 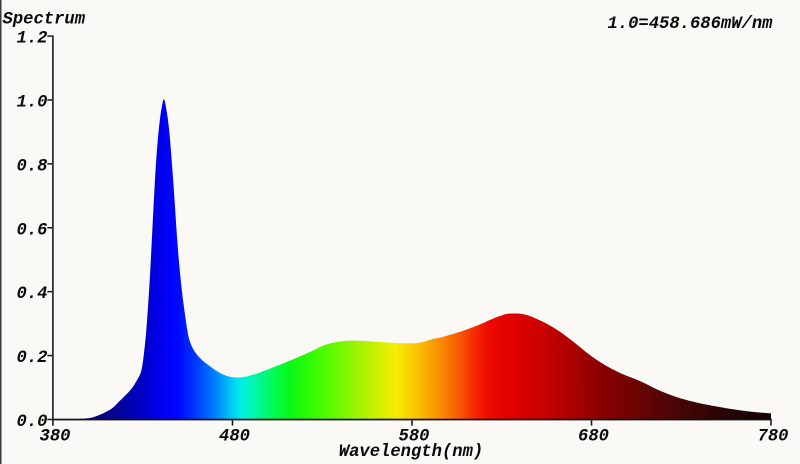 I want to click on svg-text: 1.0, so click(x=32, y=103).